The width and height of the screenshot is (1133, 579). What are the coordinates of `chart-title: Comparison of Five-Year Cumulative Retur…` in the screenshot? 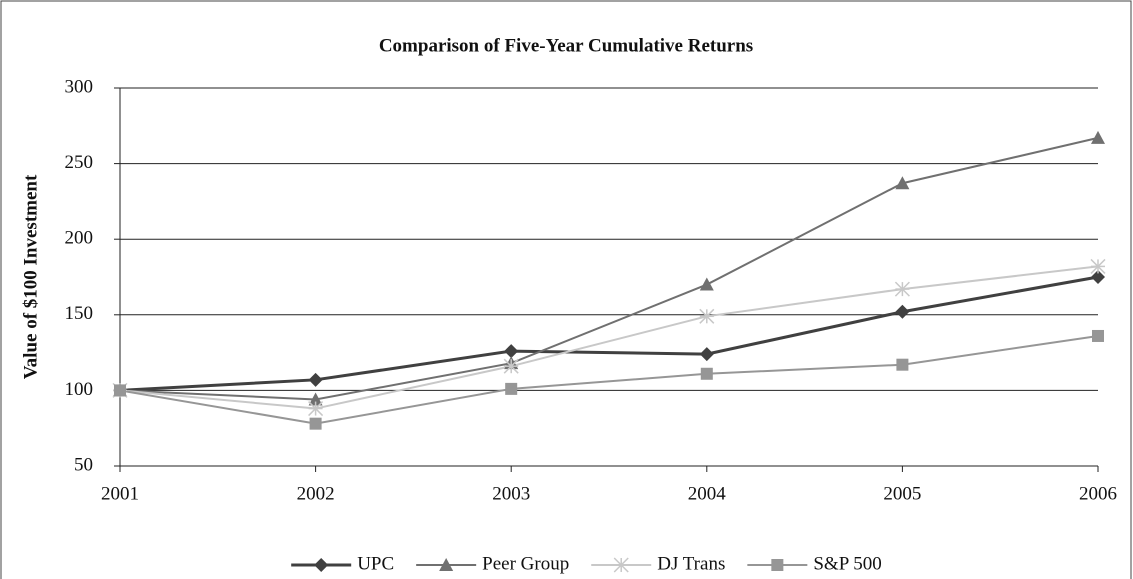 It's located at (566, 45).